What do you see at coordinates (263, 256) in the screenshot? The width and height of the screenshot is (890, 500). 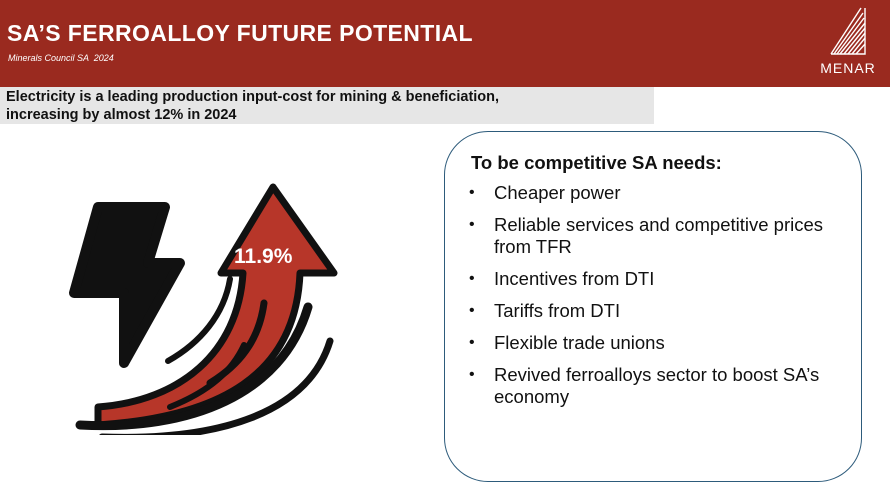 I see `percentage-label: 11.9%` at bounding box center [263, 256].